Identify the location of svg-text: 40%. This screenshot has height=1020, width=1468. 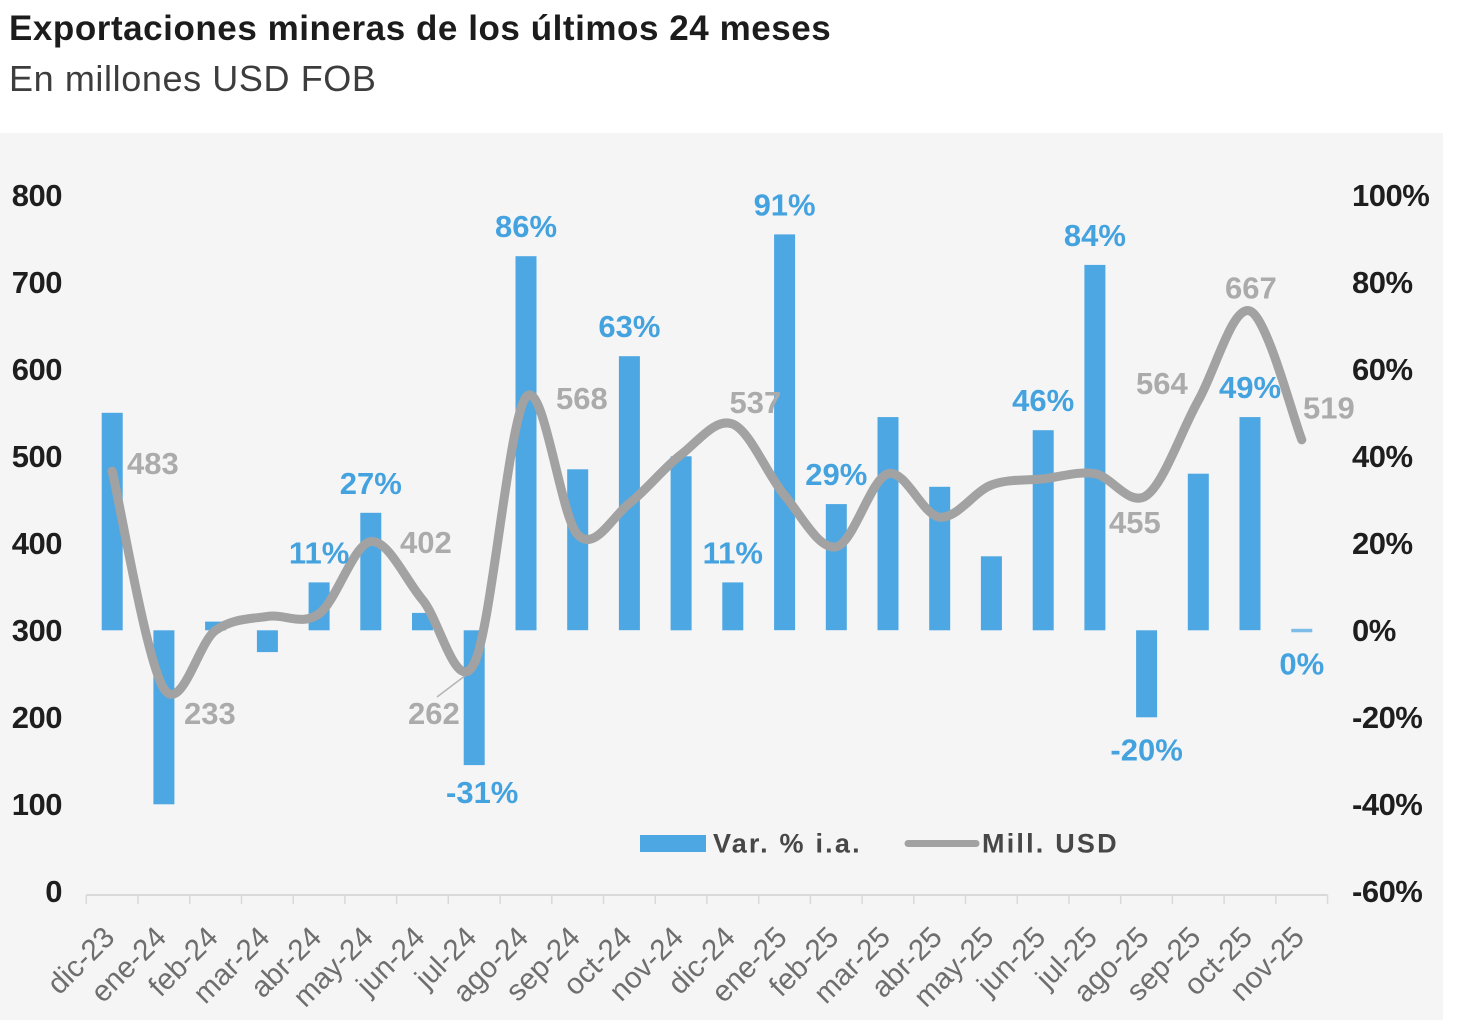
(1382, 456).